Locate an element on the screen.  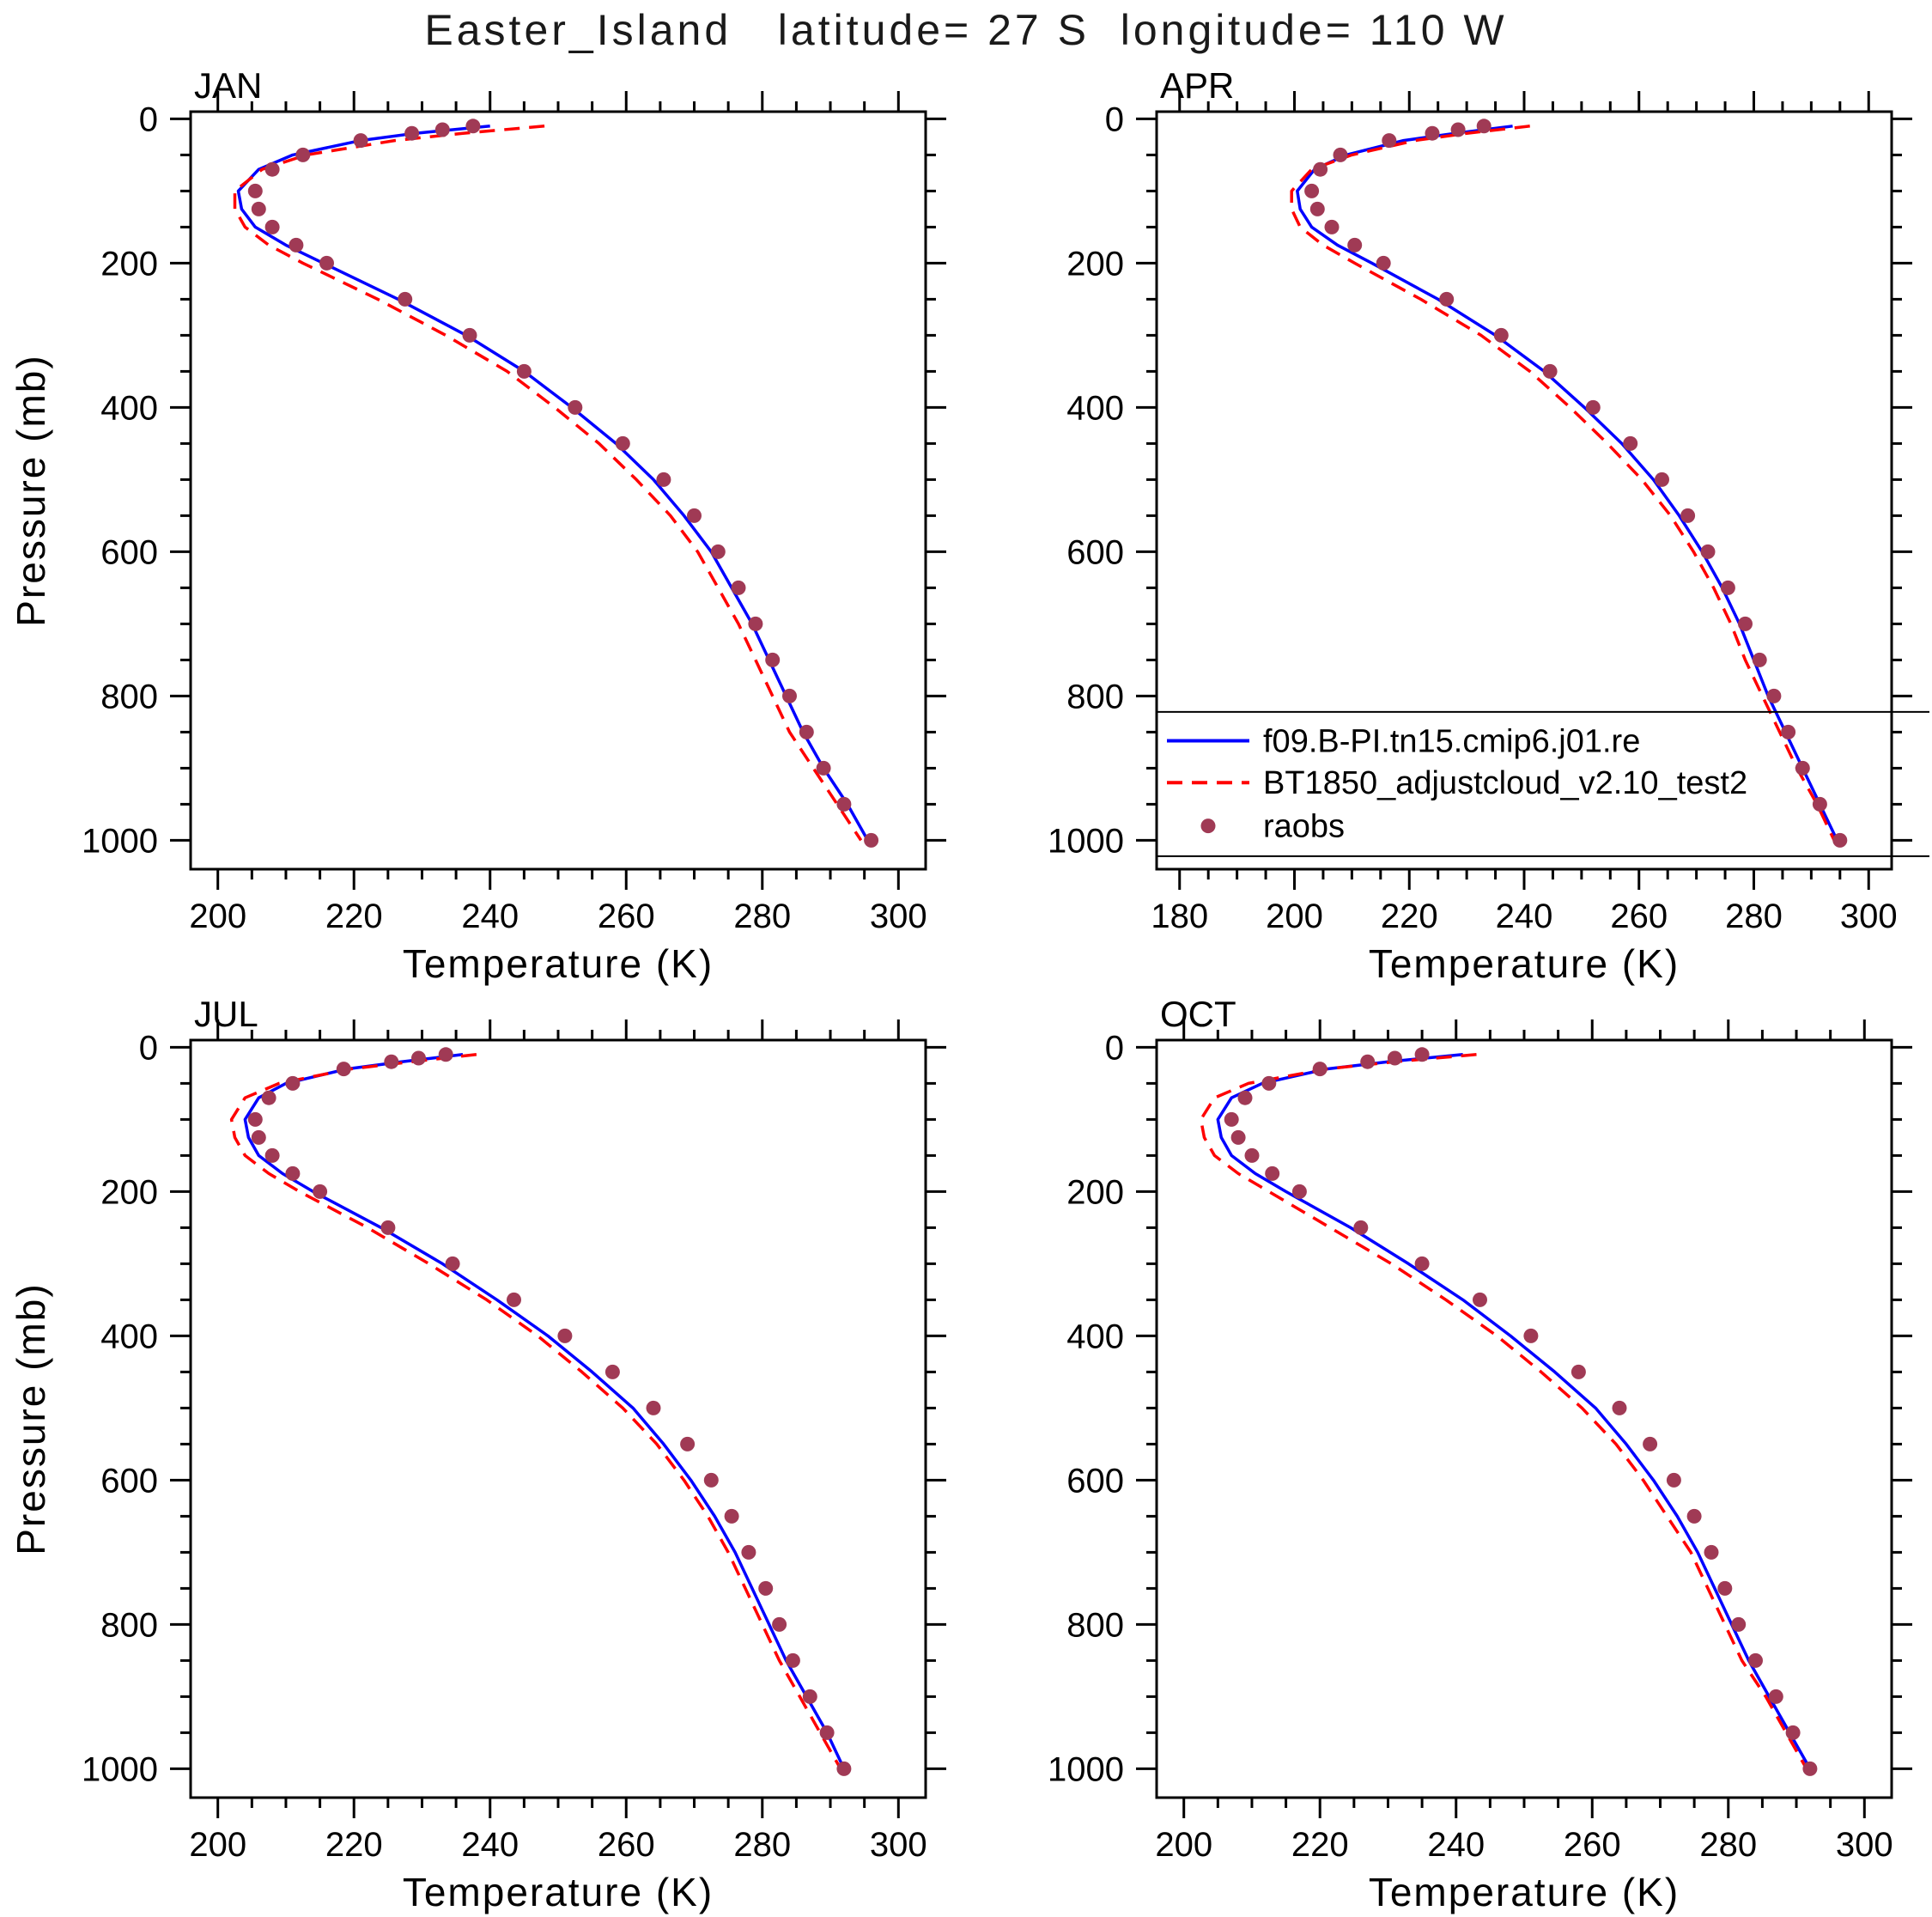
panel-month-label: OCT is located at coordinates (1198, 1014).